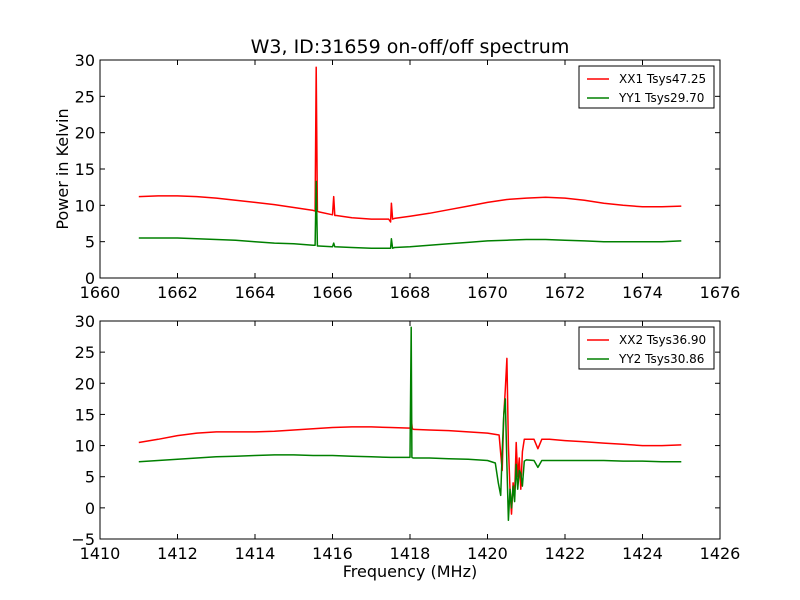 The image size is (800, 600). I want to click on x-tick-label: 1412, so click(177, 553).